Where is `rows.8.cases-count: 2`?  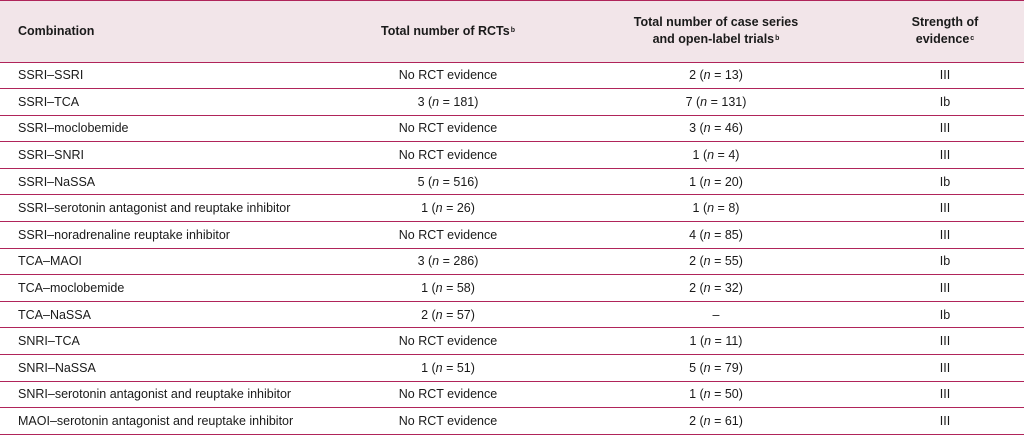
rows.8.cases-count: 2 is located at coordinates (693, 288).